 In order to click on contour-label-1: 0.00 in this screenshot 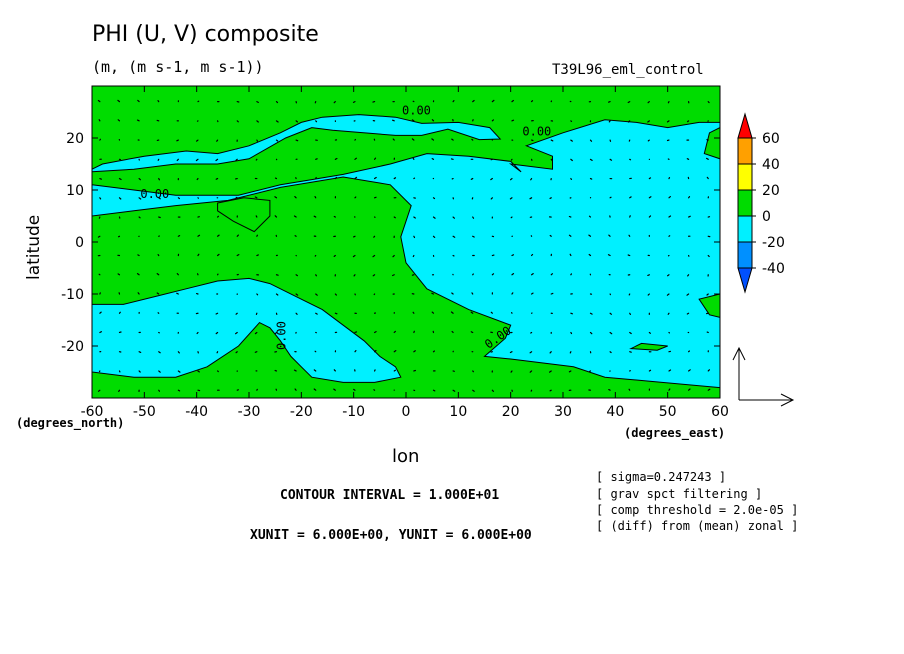, I will do `click(536, 131)`.